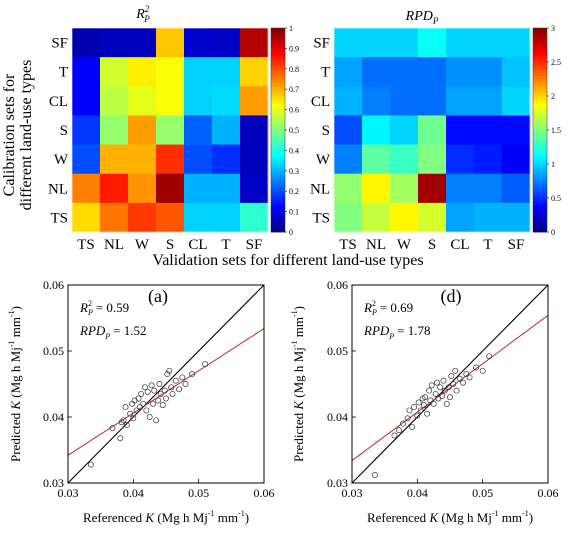 This screenshot has width=574, height=537. Describe the element at coordinates (114, 159) in the screenshot. I see `heatmap-cell-W-NL` at that location.